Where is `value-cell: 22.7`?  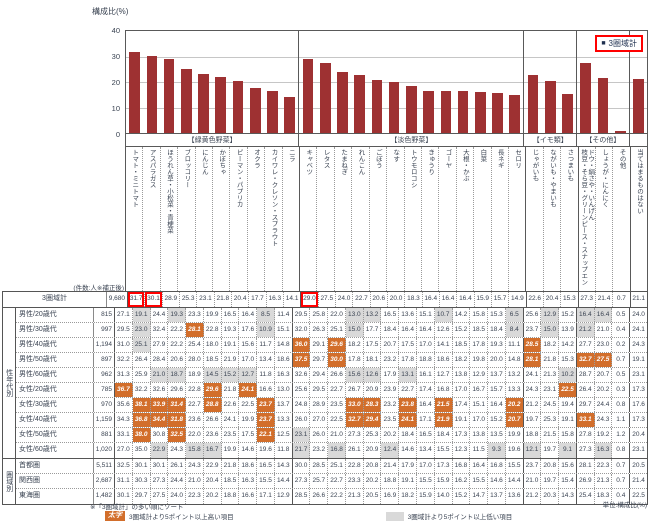 value-cell: 22.7 is located at coordinates (195, 405).